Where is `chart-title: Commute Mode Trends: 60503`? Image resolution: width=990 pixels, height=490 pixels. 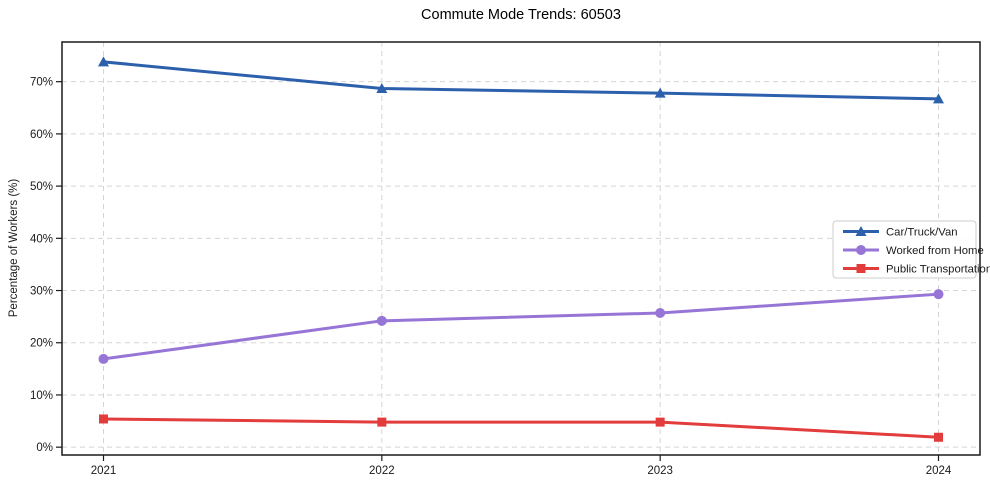 chart-title: Commute Mode Trends: 60503 is located at coordinates (521, 15).